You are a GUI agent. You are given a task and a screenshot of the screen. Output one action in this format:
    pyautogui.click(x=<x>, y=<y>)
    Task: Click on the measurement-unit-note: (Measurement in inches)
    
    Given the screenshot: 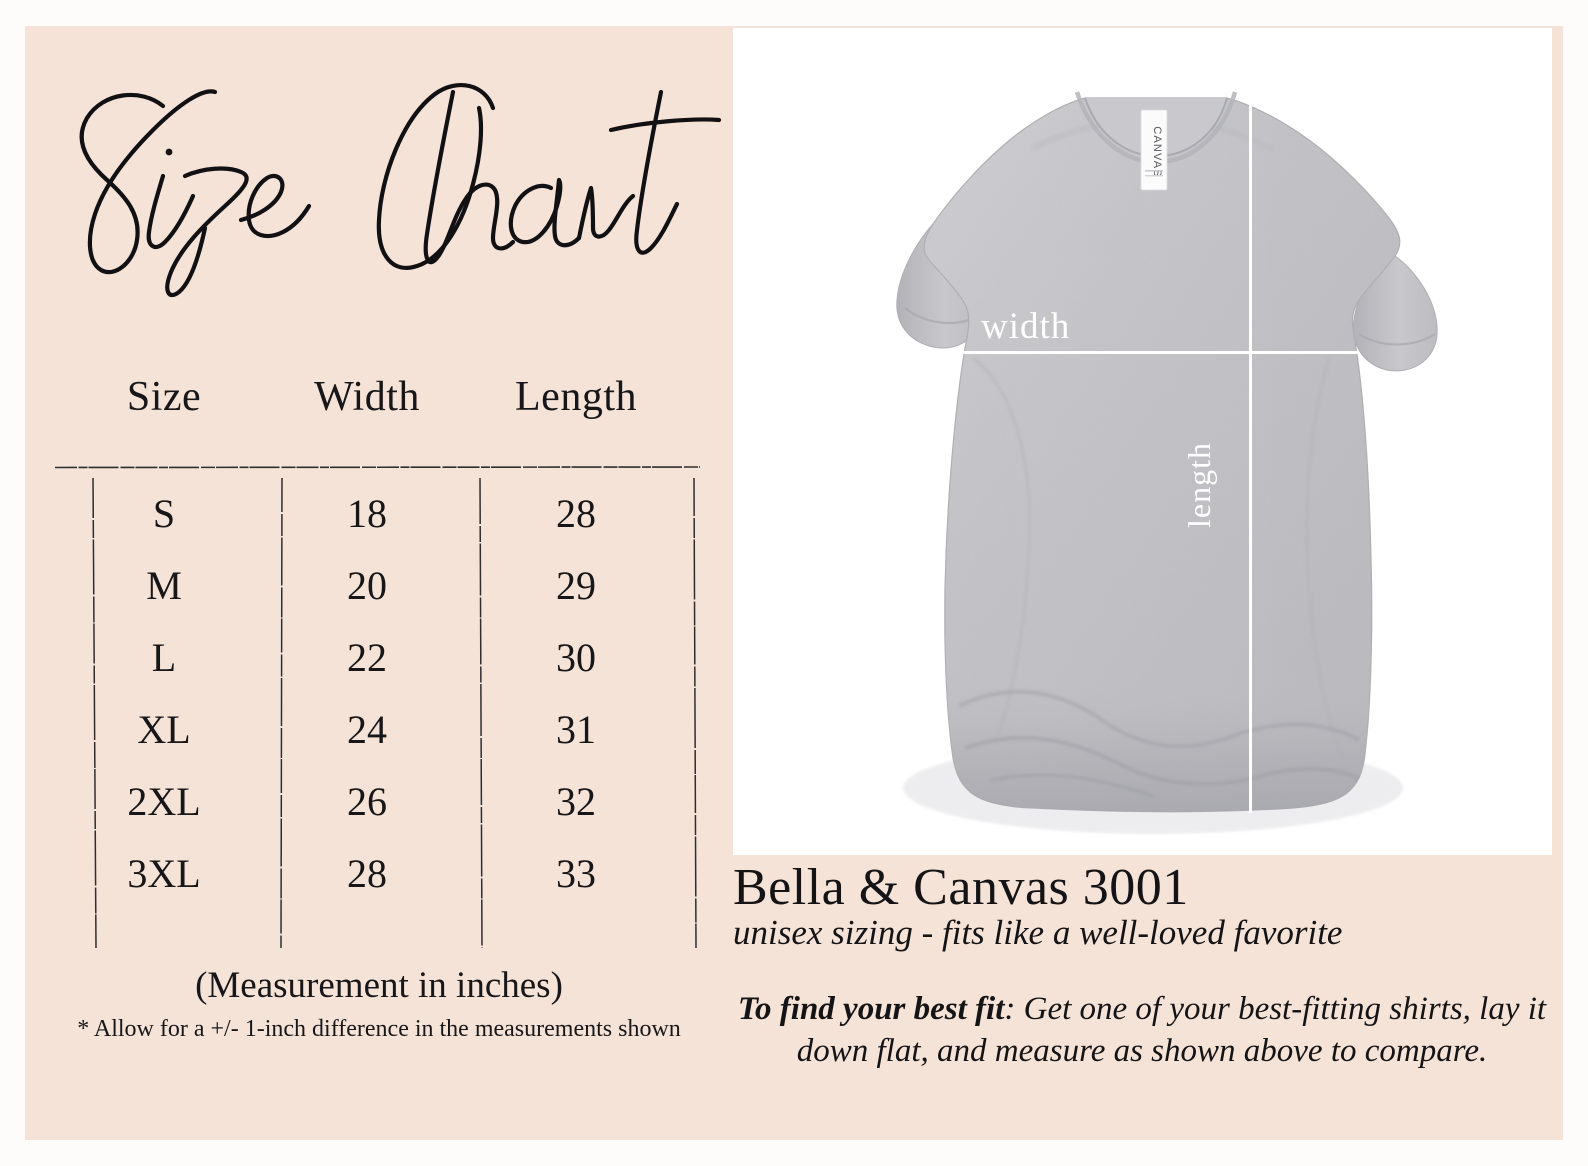 What is the action you would take?
    pyautogui.click(x=379, y=985)
    